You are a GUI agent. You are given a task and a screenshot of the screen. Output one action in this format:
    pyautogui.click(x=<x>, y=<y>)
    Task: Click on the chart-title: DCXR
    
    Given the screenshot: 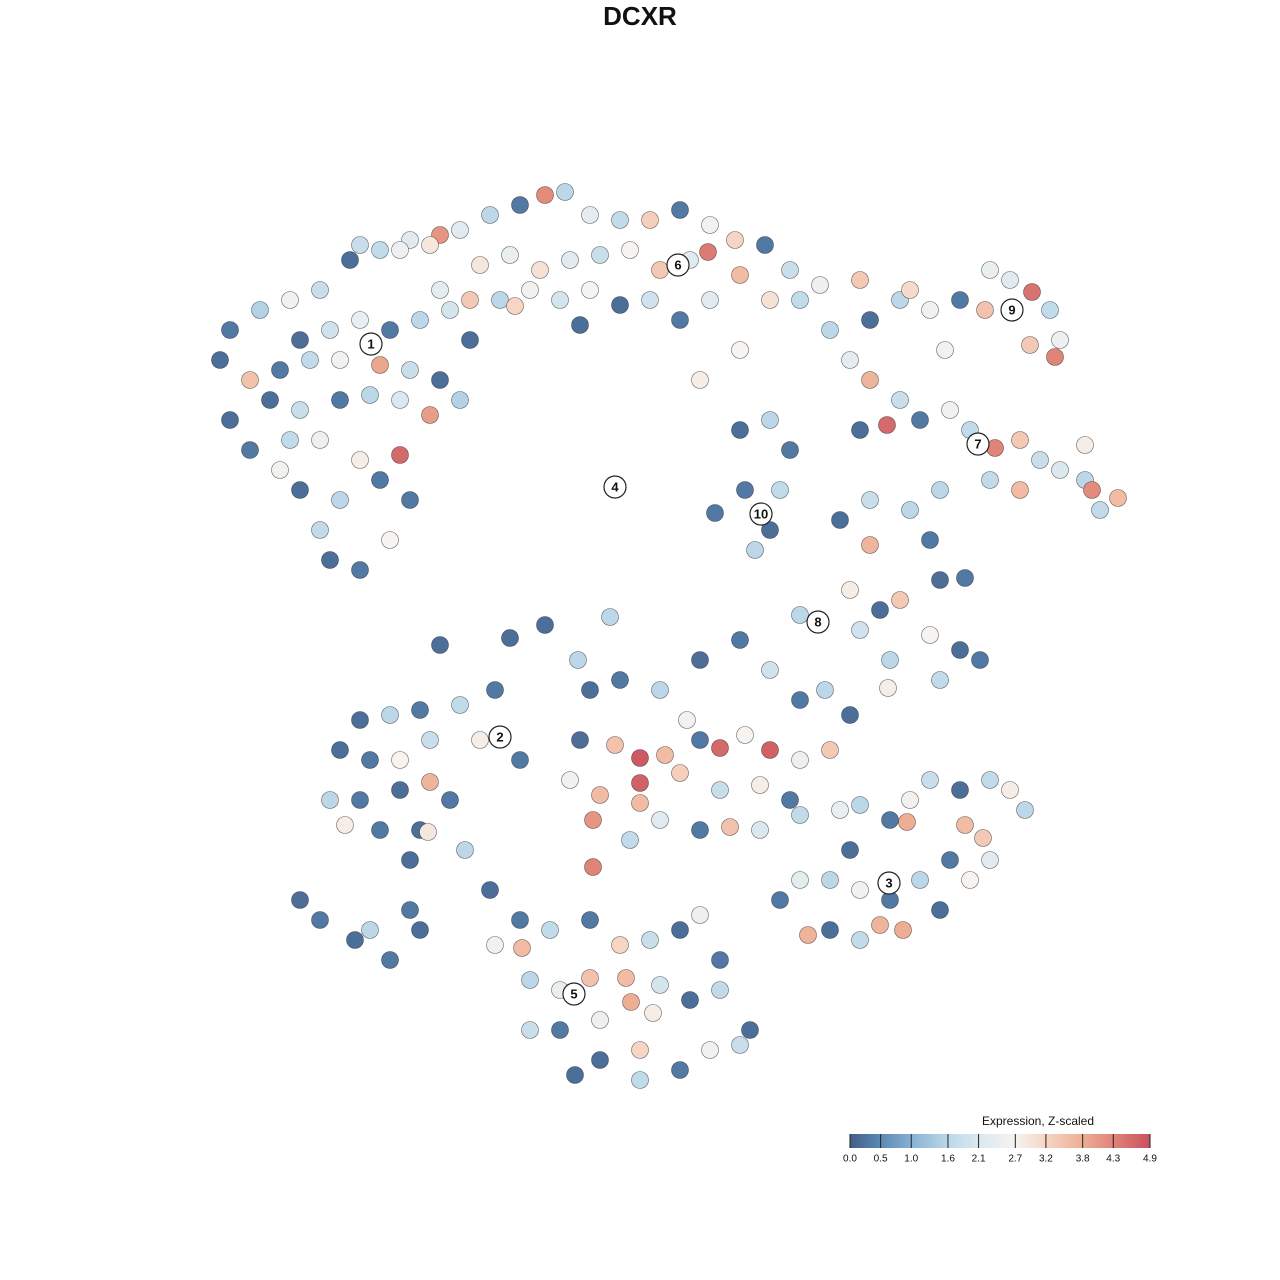 What is the action you would take?
    pyautogui.click(x=640, y=16)
    